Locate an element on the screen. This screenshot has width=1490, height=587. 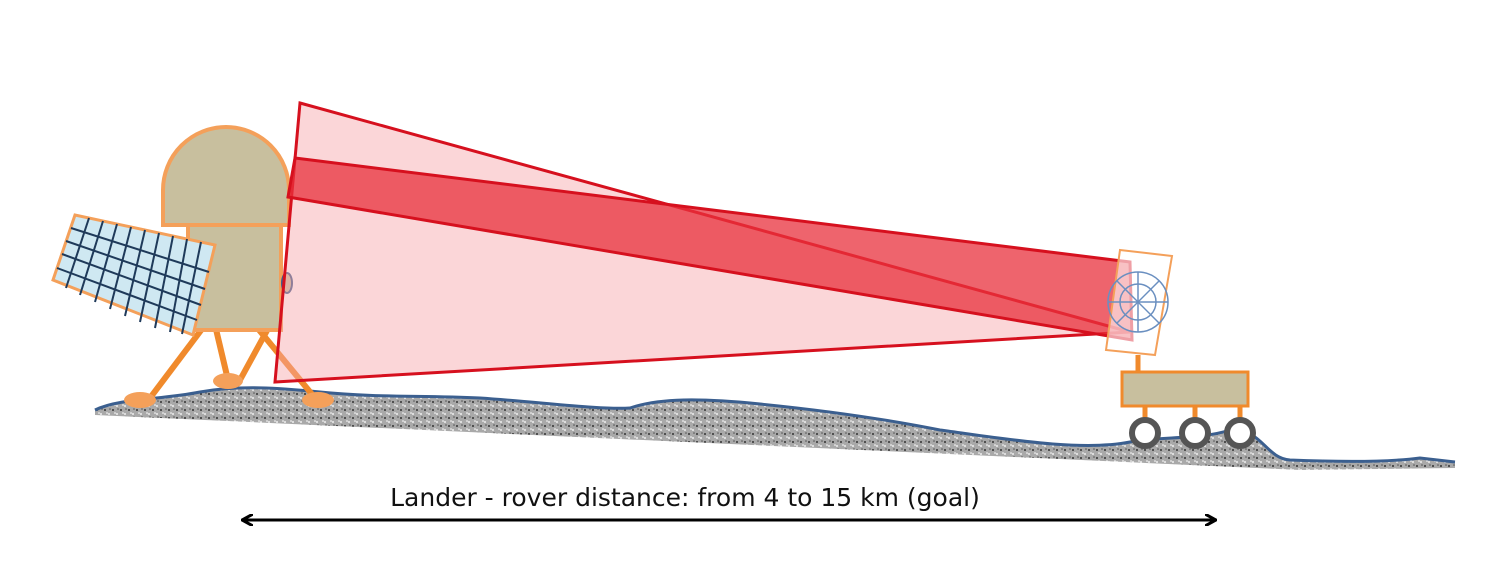
solar-panel is located at coordinates (134, 275).